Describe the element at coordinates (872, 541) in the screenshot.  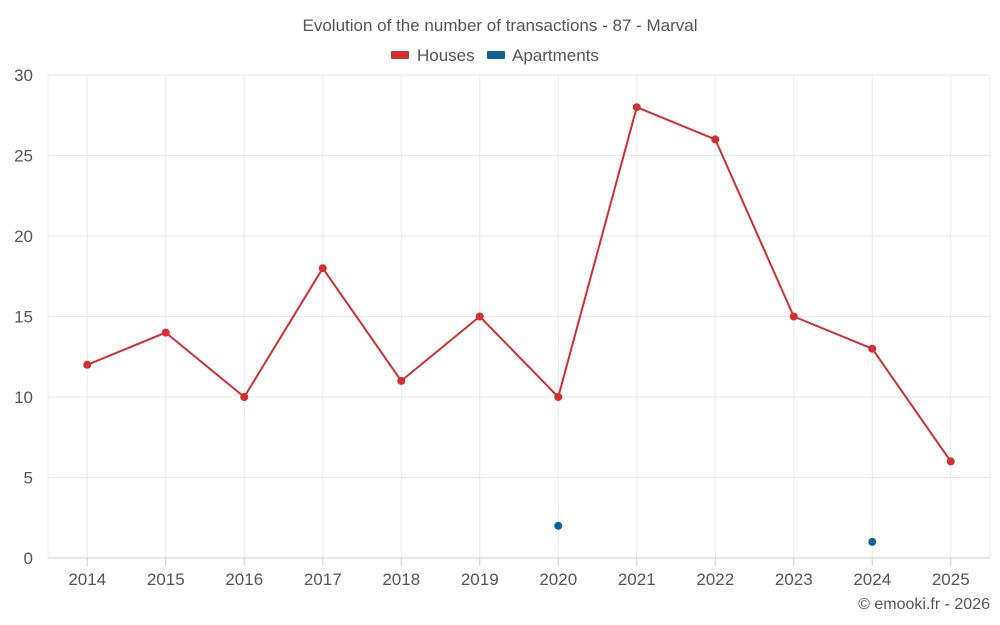
I see `data-point-apartments-2024` at that location.